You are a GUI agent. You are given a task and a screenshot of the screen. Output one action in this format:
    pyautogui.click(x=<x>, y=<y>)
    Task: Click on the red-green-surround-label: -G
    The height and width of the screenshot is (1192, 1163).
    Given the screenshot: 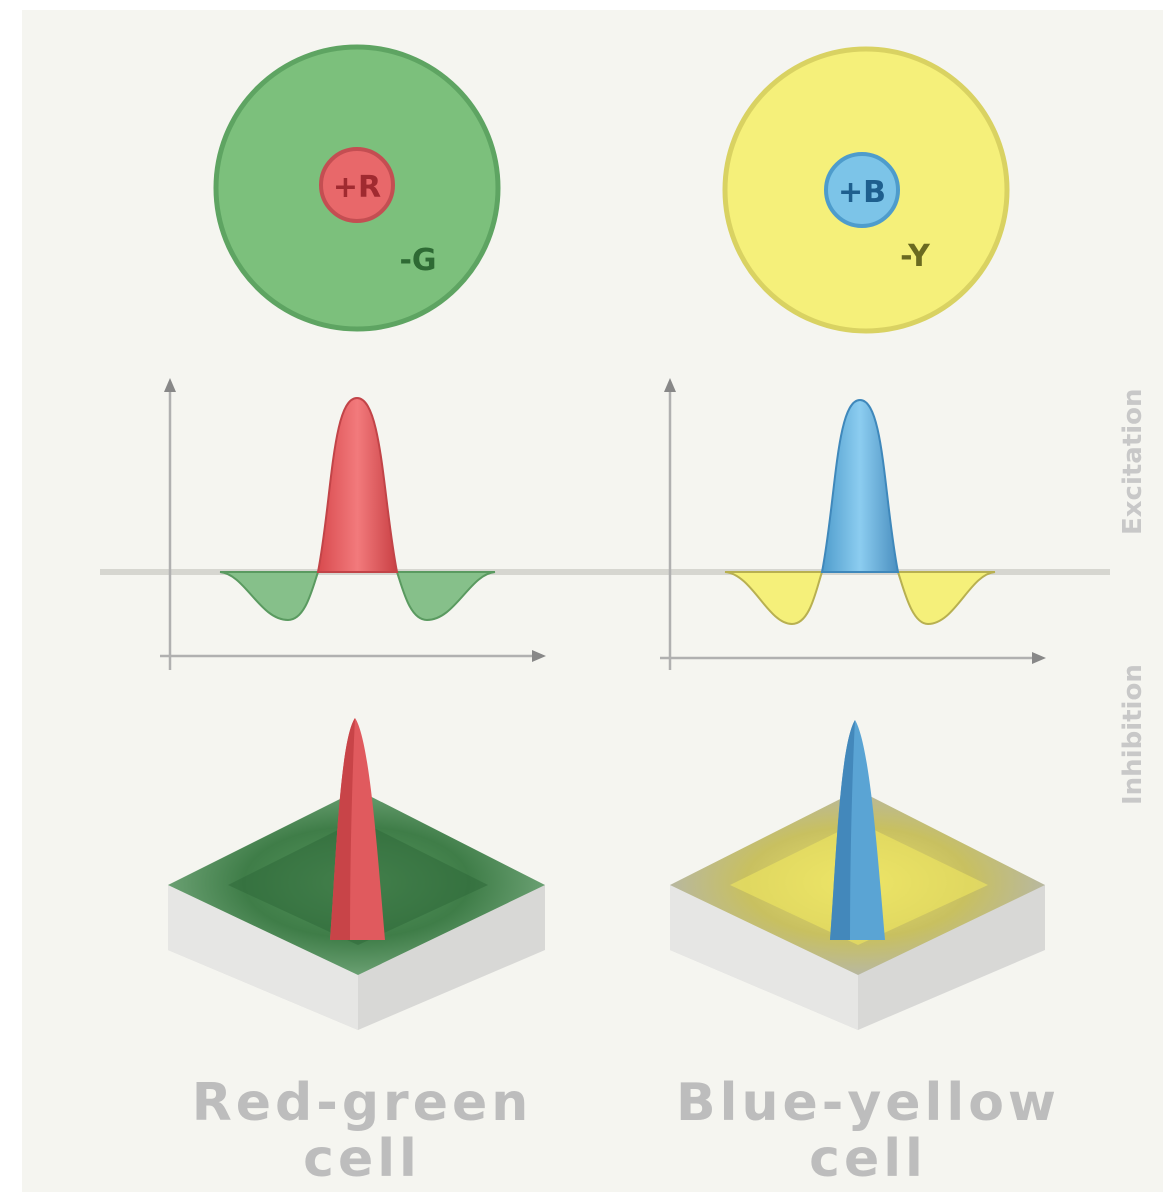 What is the action you would take?
    pyautogui.click(x=417, y=260)
    